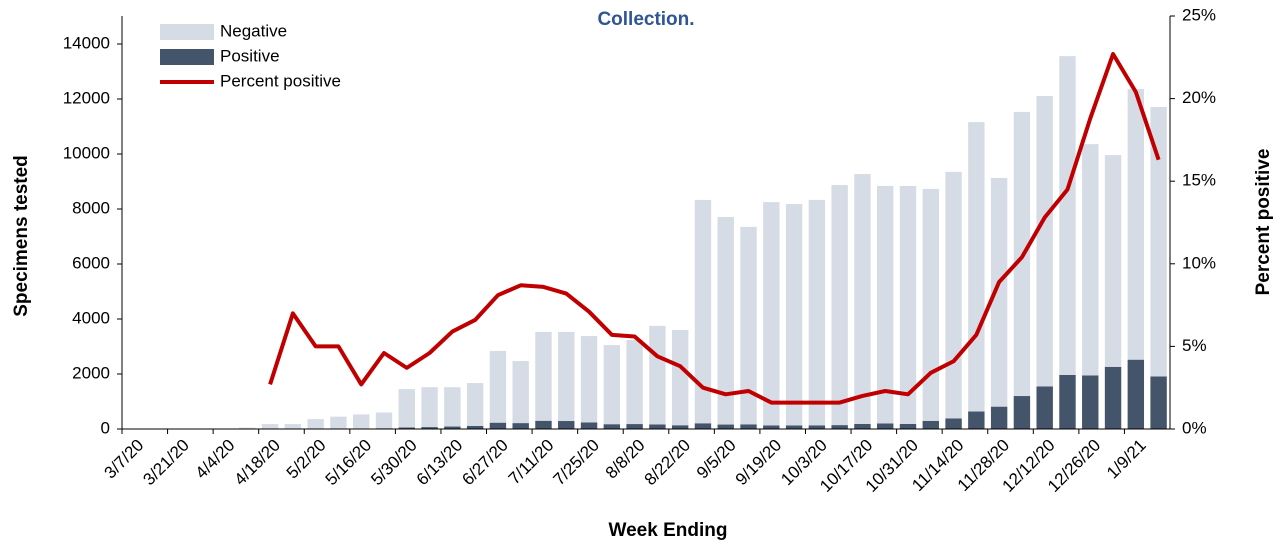  Describe the element at coordinates (91, 207) in the screenshot. I see `y-tick-label: 8000` at that location.